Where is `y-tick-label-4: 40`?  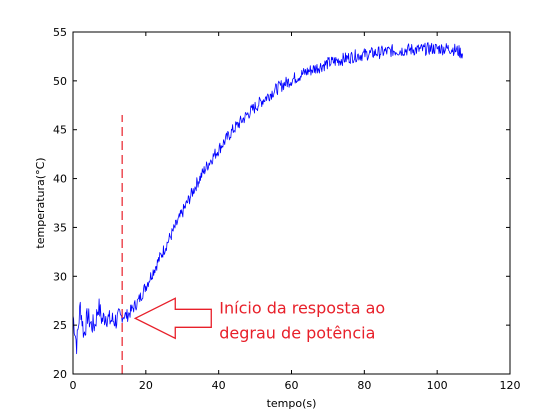
y-tick-label-4: 40 is located at coordinates (60, 179).